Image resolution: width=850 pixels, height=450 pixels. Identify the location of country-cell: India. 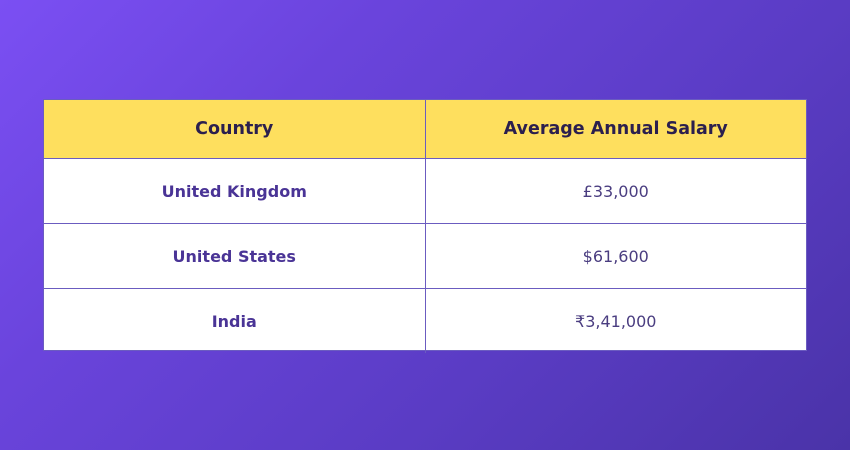
(234, 320).